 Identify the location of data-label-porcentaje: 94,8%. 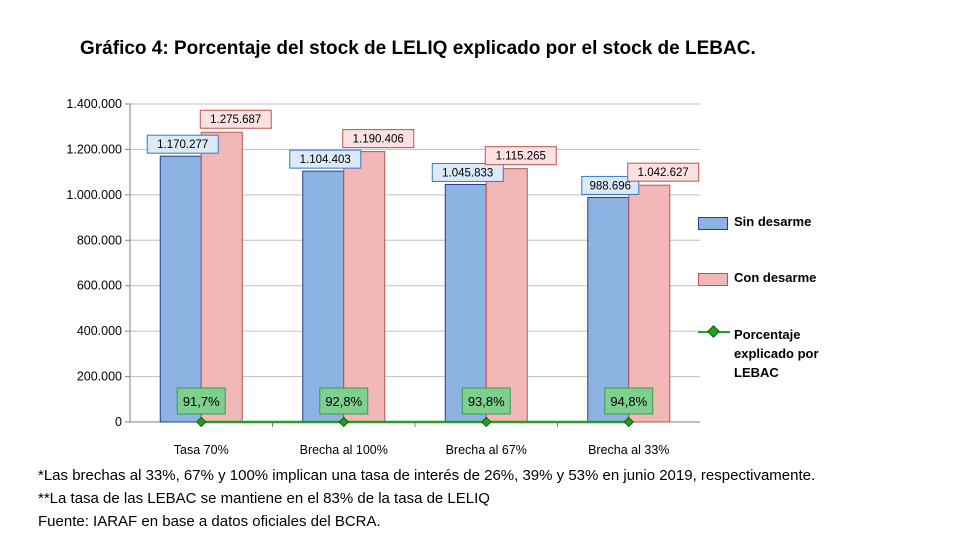
(628, 401).